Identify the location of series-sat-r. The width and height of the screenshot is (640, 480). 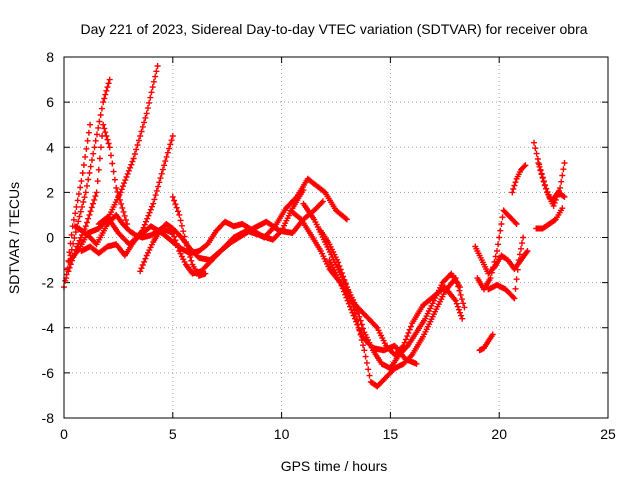
(519, 179).